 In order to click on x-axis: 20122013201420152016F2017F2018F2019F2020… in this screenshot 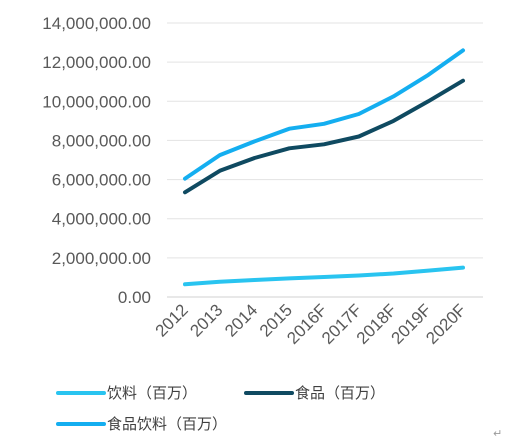, I will do `click(311, 324)`.